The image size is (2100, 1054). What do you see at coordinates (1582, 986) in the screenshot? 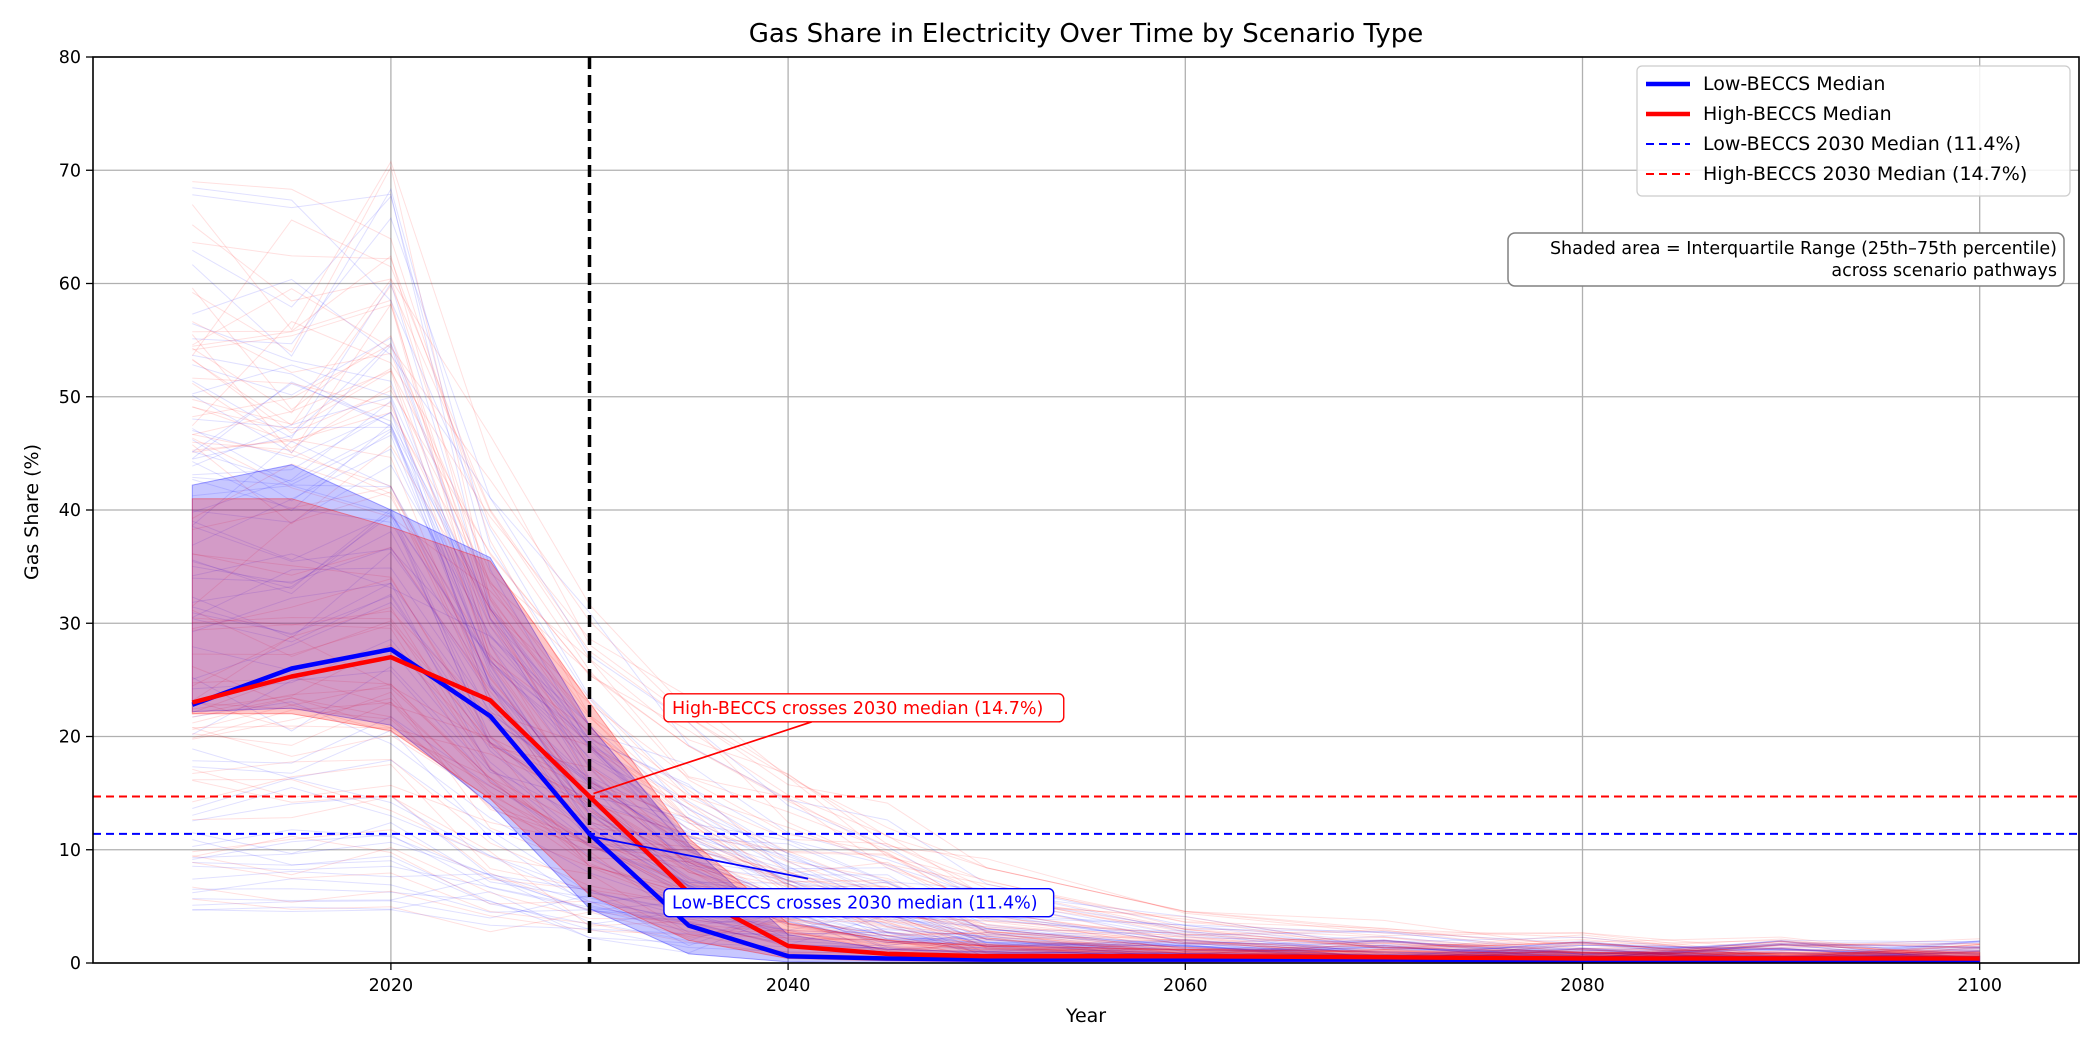
I see `x-tick-label: 2080` at bounding box center [1582, 986].